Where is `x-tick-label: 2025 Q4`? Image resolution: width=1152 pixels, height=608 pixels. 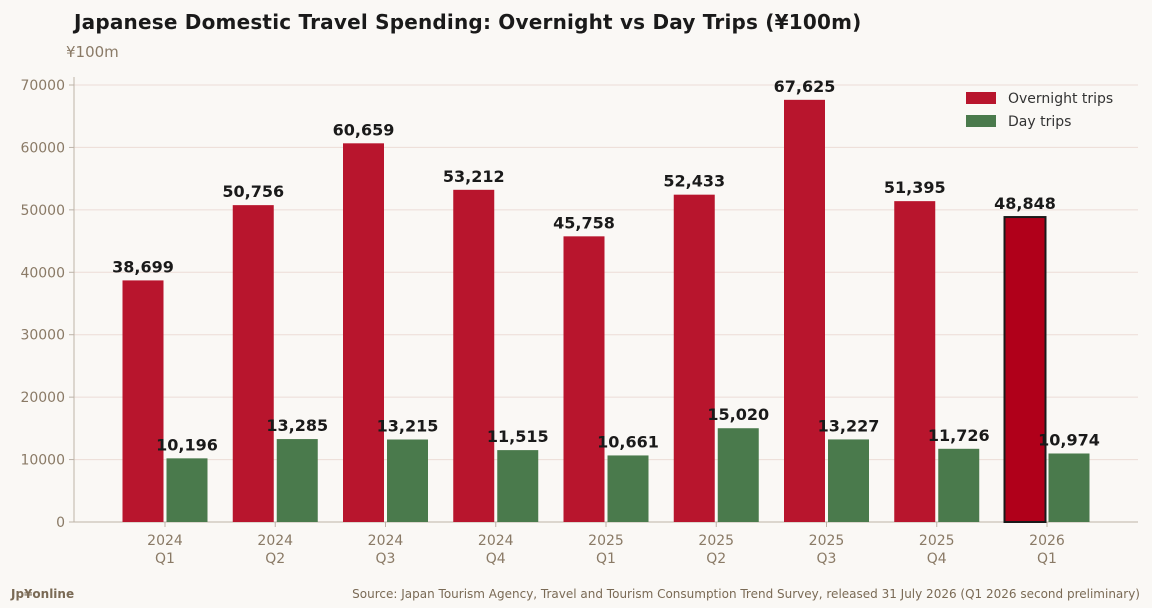 x-tick-label: 2025 Q4 is located at coordinates (937, 550).